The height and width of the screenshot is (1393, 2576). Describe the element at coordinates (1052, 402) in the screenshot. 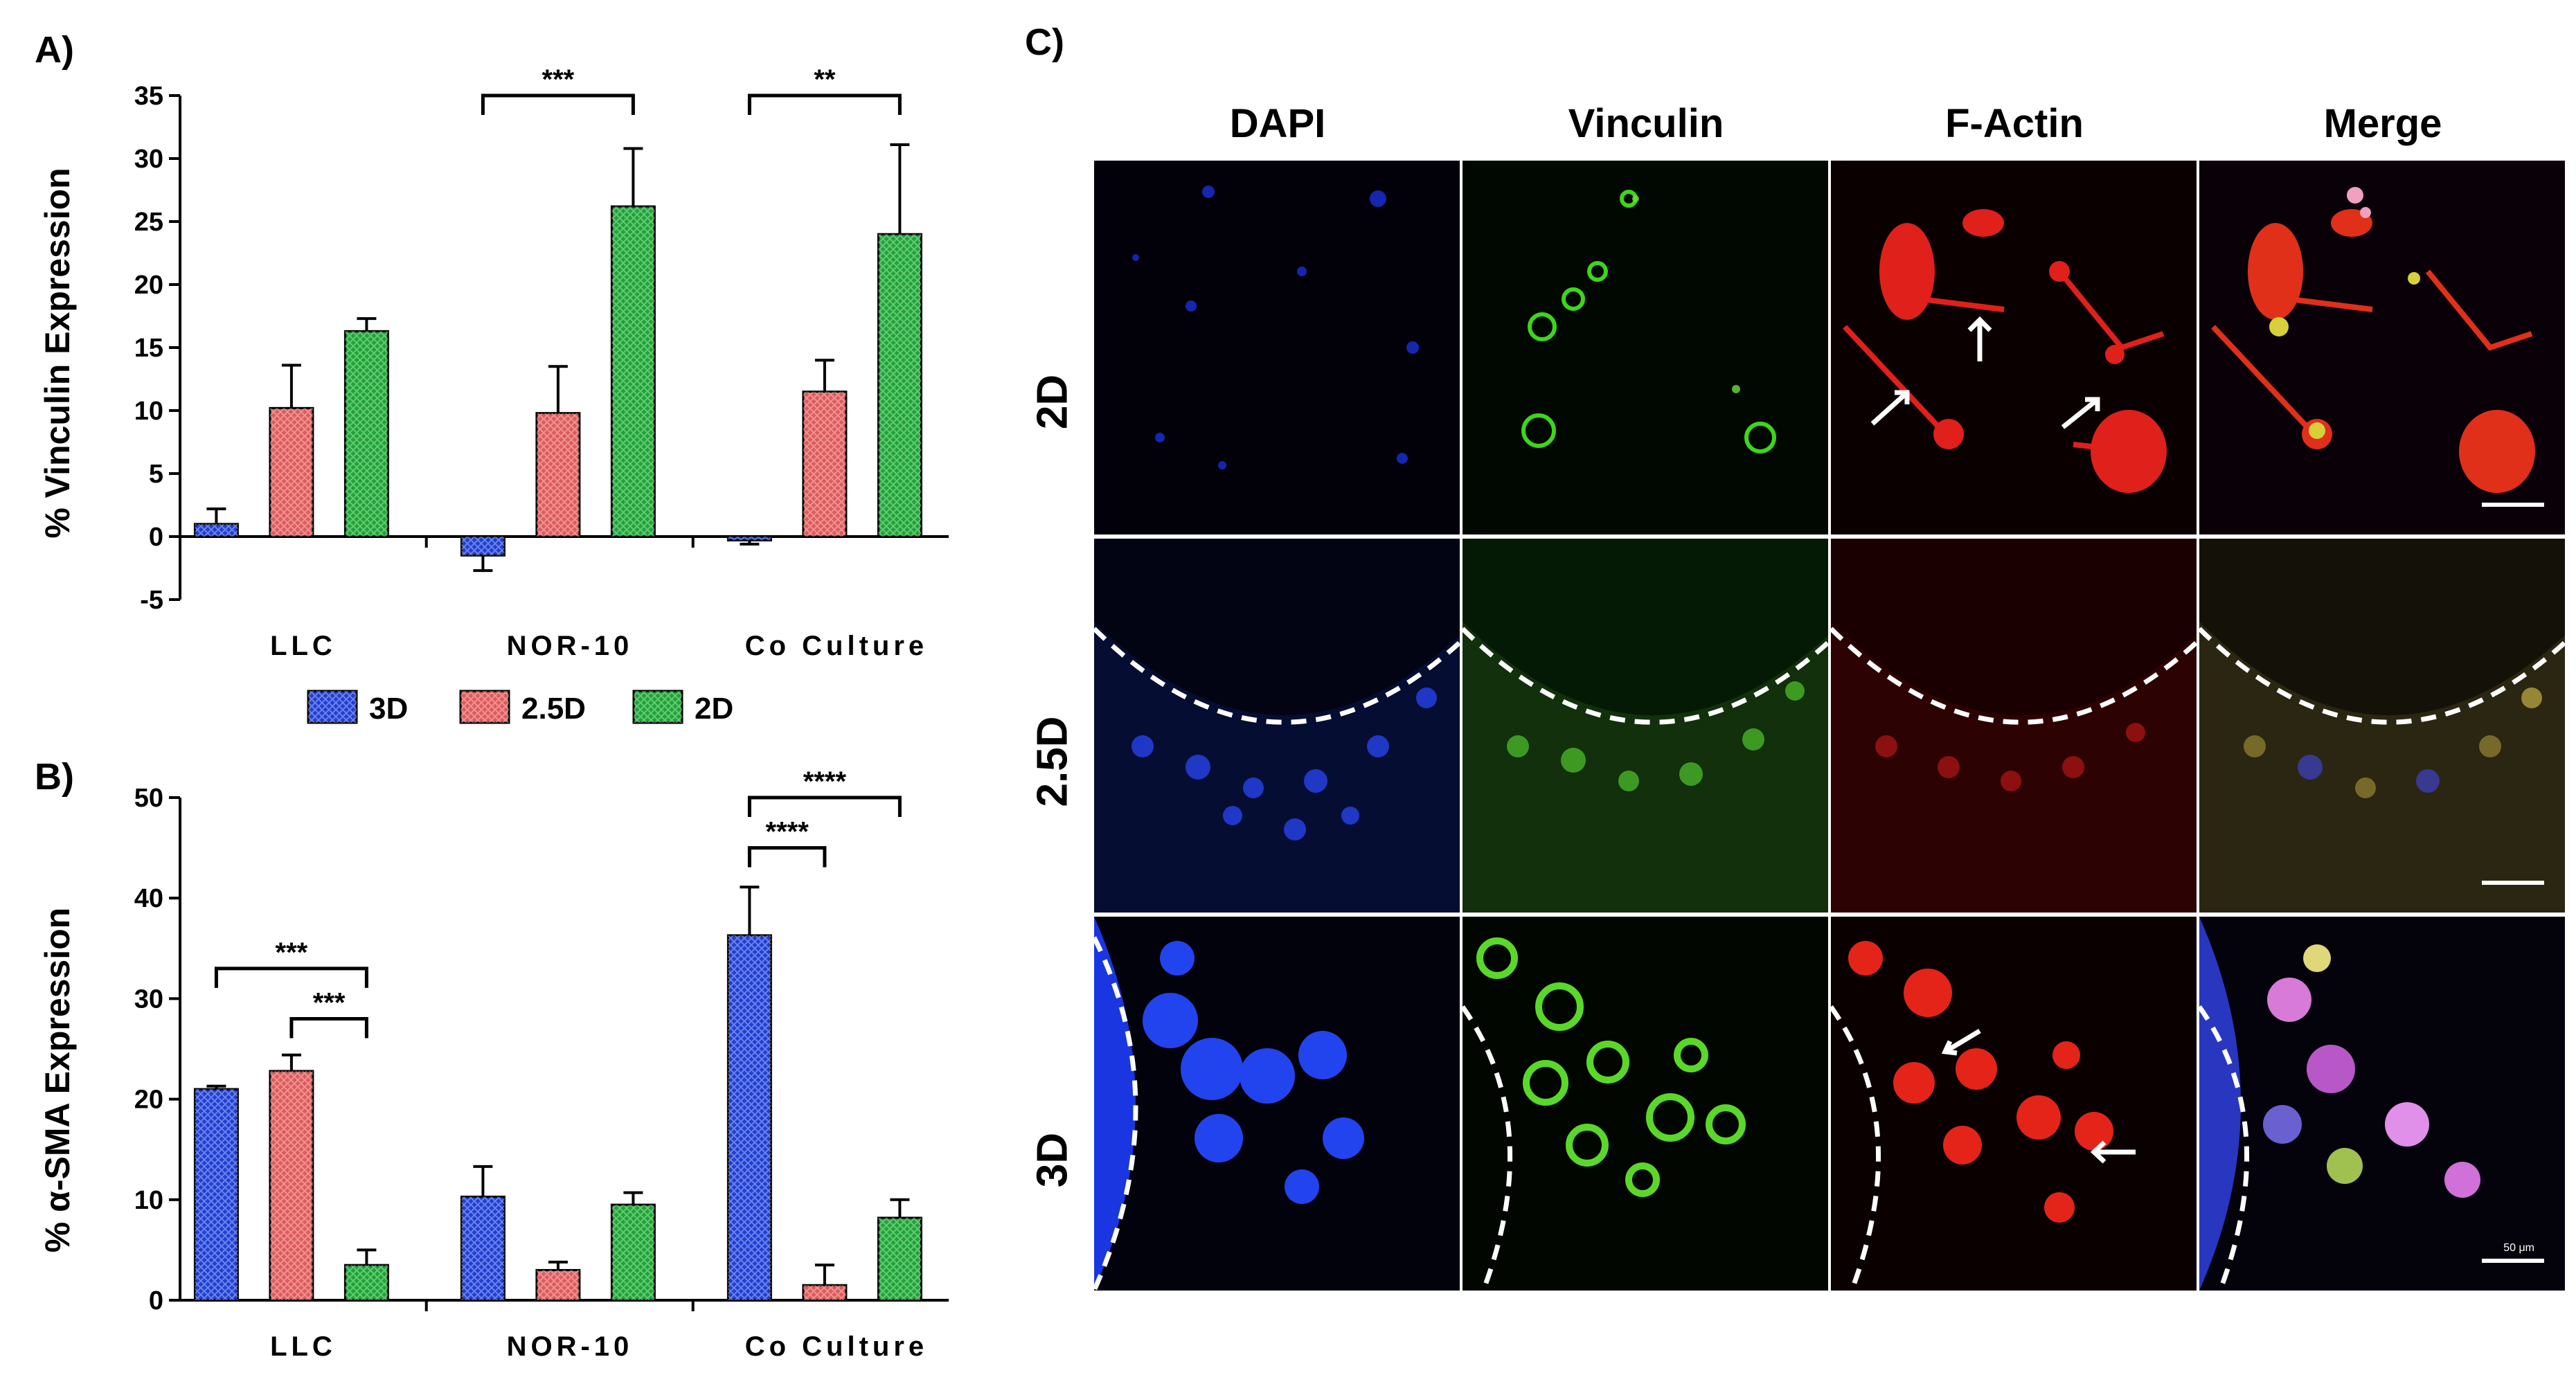

I see `row-header-2d: 2D` at that location.